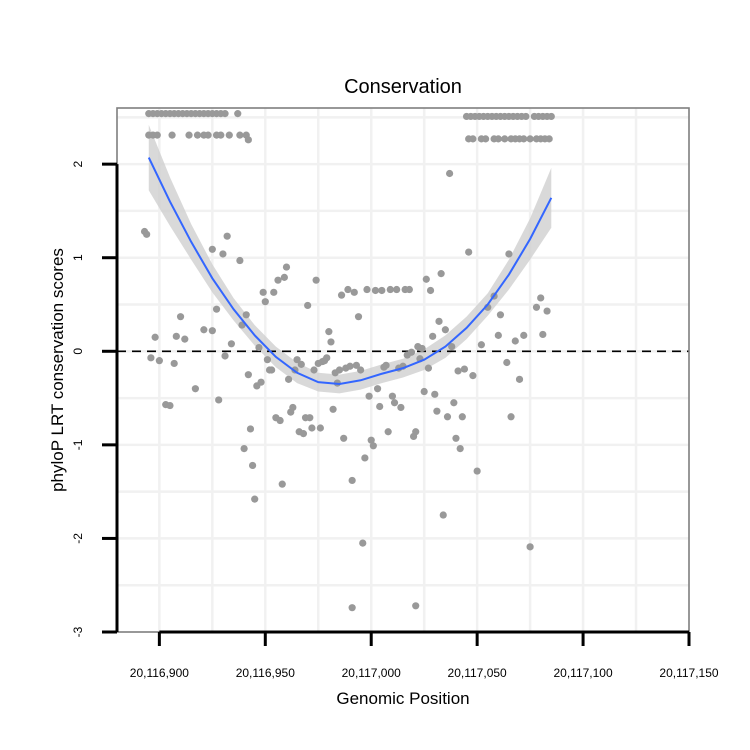 The image size is (750, 750). I want to click on x-tick-label: 20,116,950, so click(265, 673).